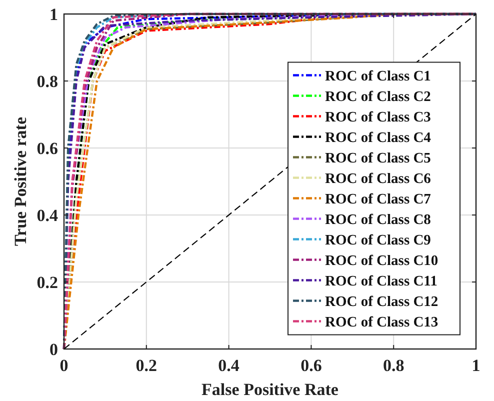 This screenshot has width=494, height=401. I want to click on legend-label: ROC of Class C13, so click(381, 322).